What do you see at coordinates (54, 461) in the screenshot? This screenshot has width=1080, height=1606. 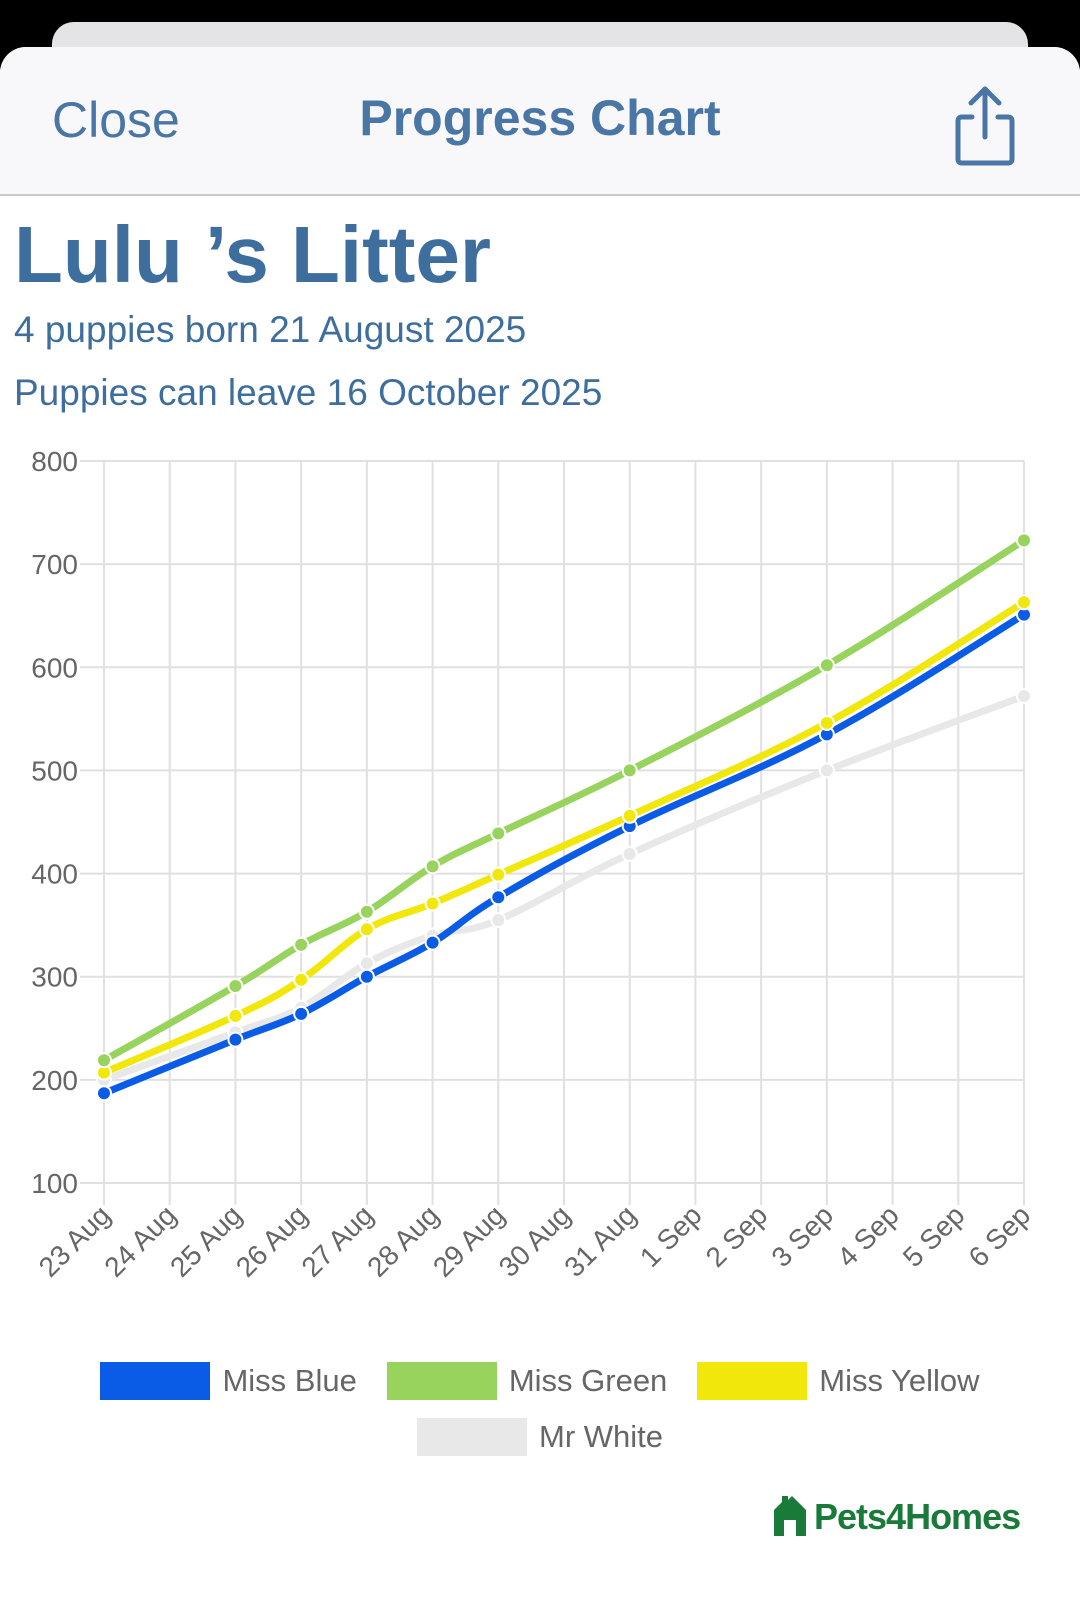 I see `y-tick-label: 800` at bounding box center [54, 461].